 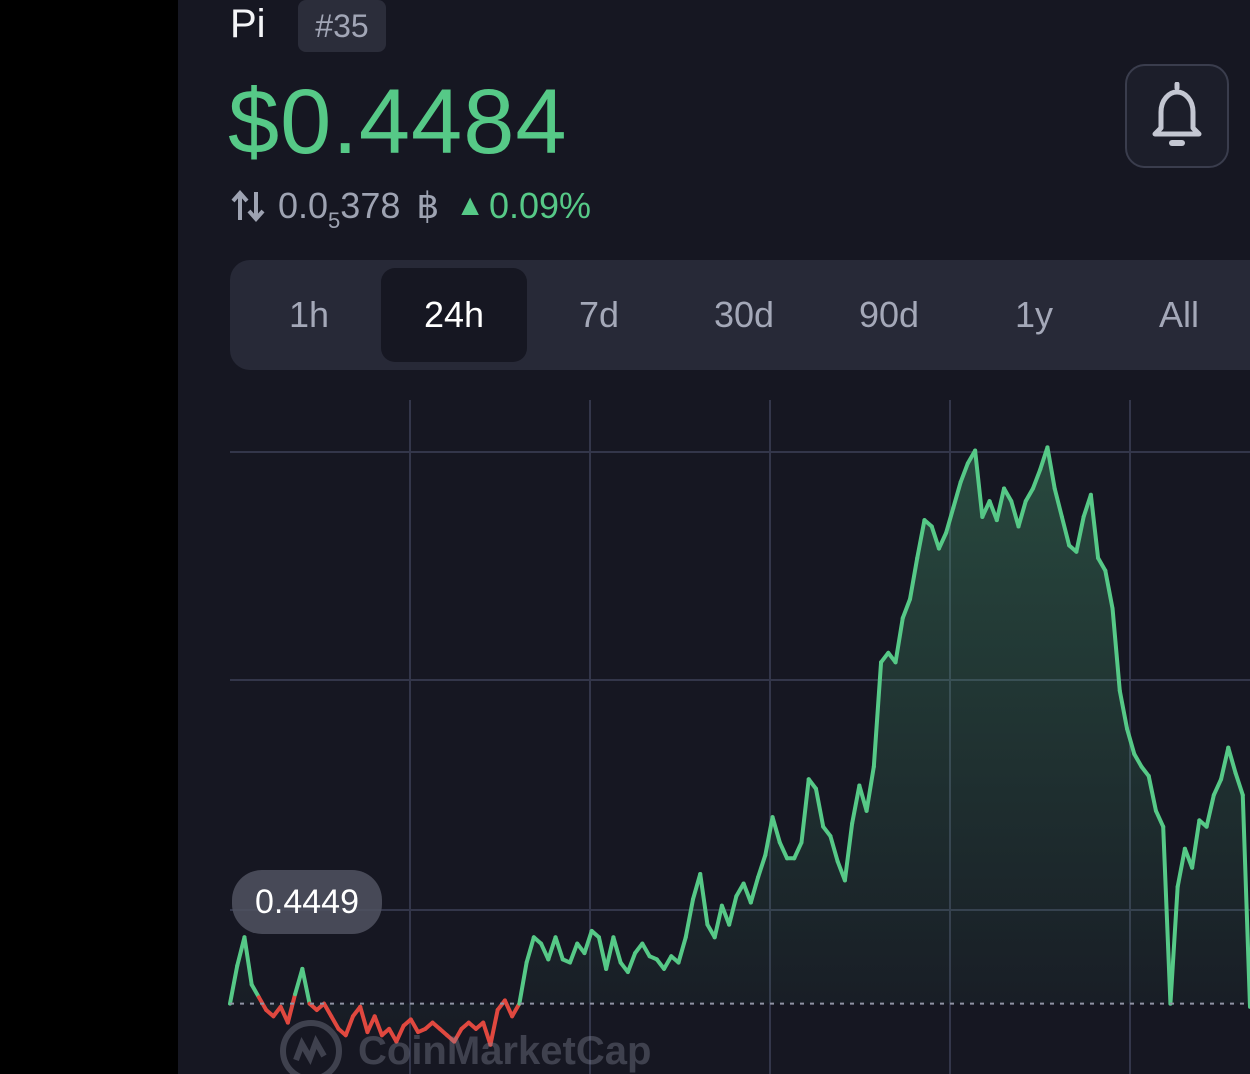 I want to click on watermark-text: CoinMarketCap, so click(x=505, y=1050).